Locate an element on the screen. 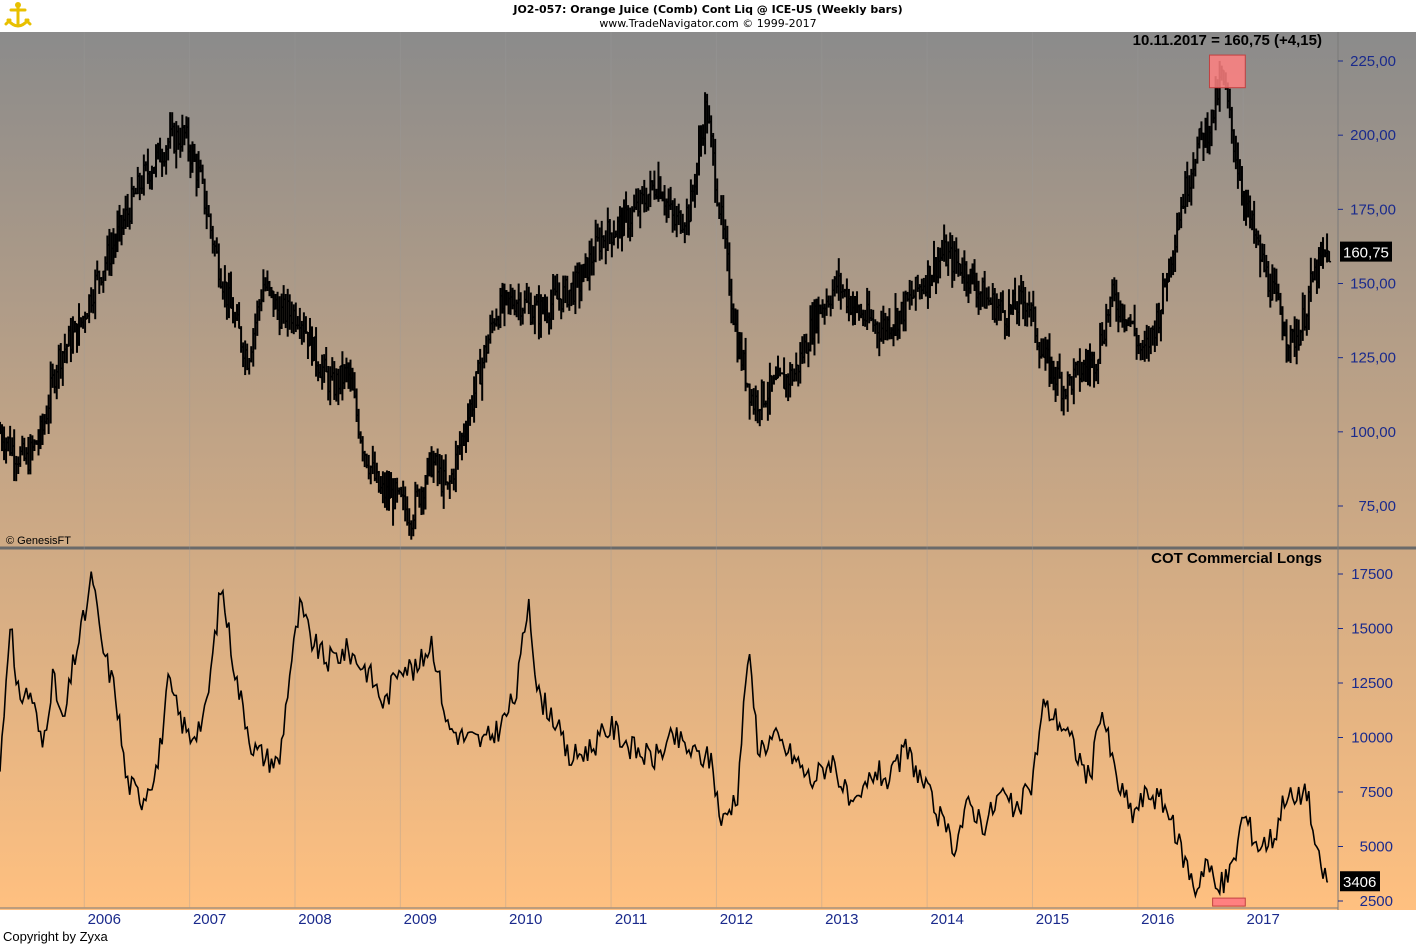  svg-text: 3406 is located at coordinates (1359, 882).